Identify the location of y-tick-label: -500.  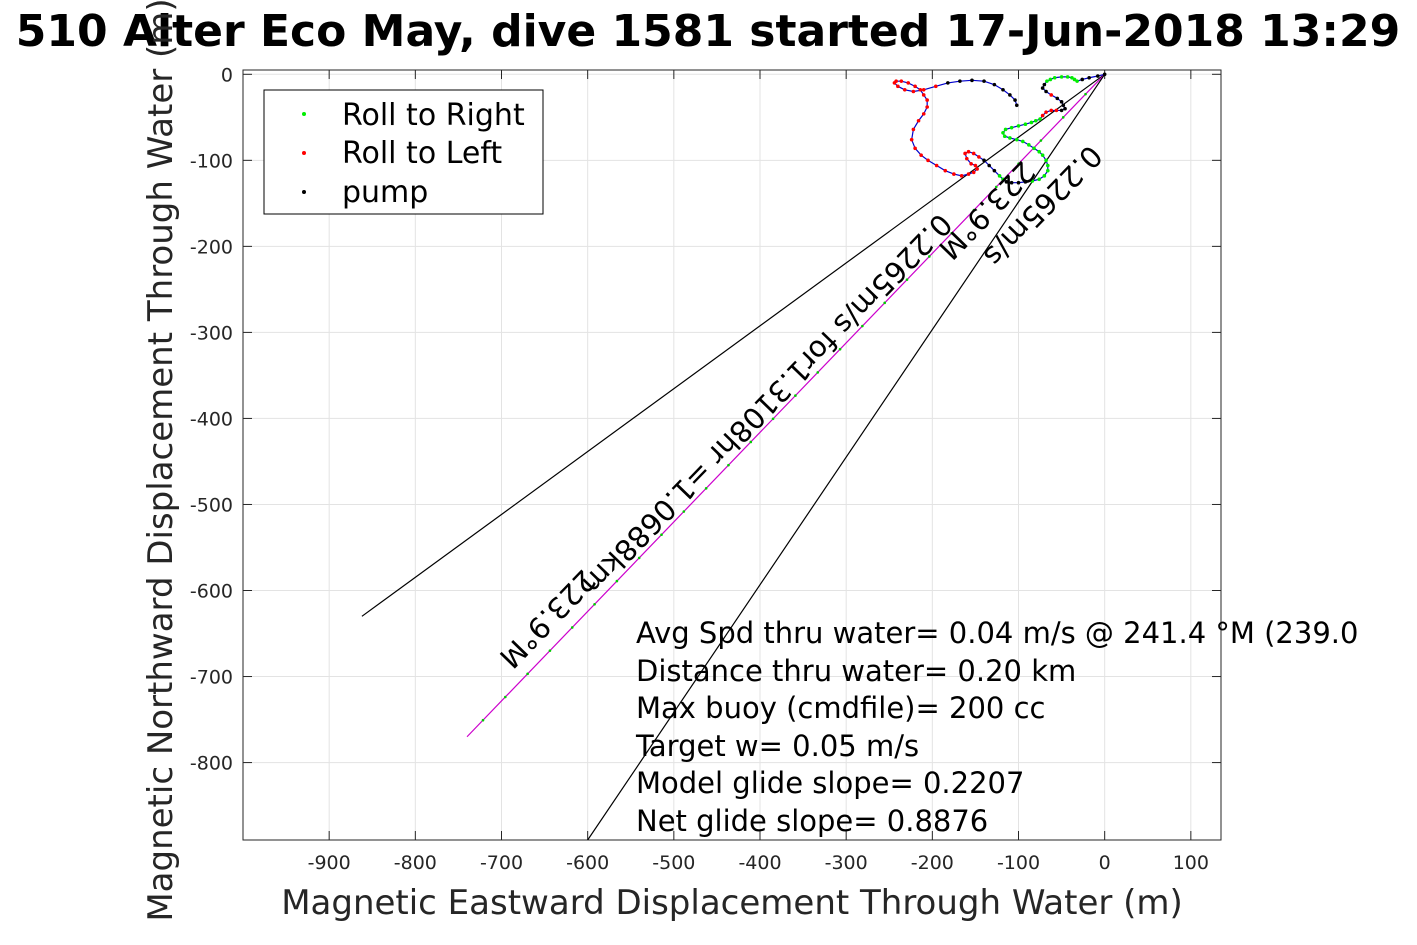
(211, 505).